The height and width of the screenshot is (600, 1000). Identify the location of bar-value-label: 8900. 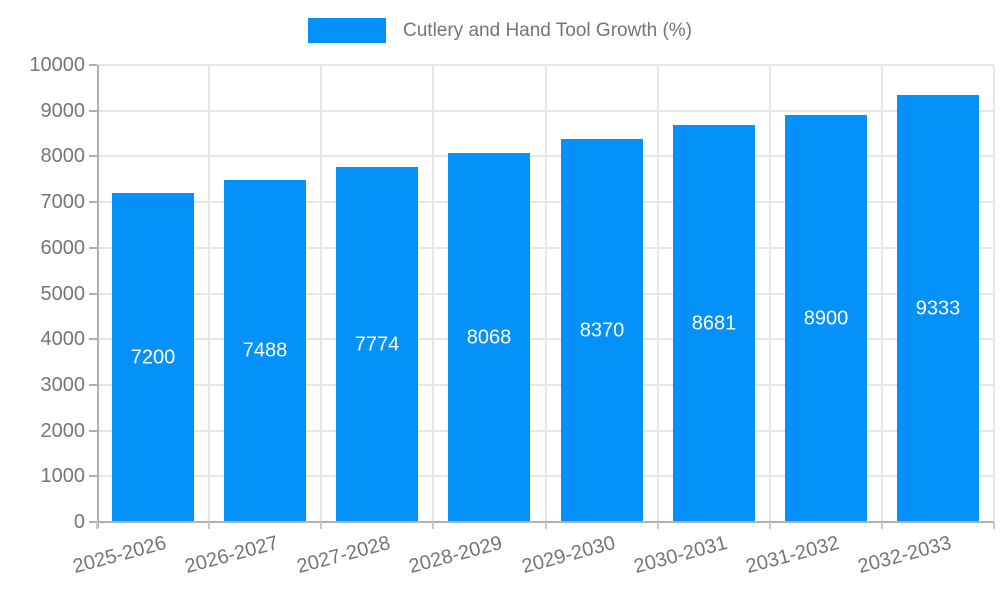
(826, 318).